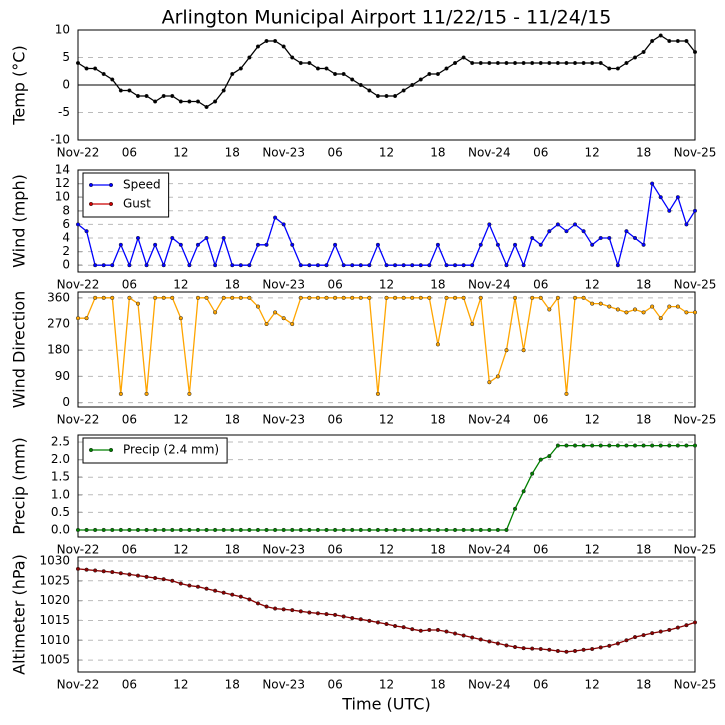 Image resolution: width=725 pixels, height=725 pixels. What do you see at coordinates (54, 560) in the screenshot?
I see `y-tick-label: 1030` at bounding box center [54, 560].